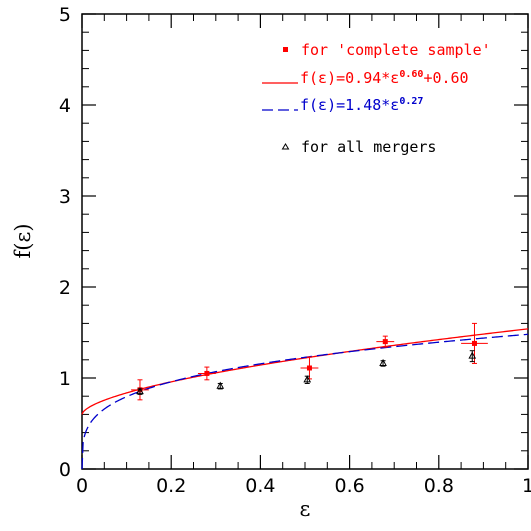 The height and width of the screenshot is (531, 531). Describe the element at coordinates (349, 486) in the screenshot. I see `x-tick-label: 0.6` at that location.